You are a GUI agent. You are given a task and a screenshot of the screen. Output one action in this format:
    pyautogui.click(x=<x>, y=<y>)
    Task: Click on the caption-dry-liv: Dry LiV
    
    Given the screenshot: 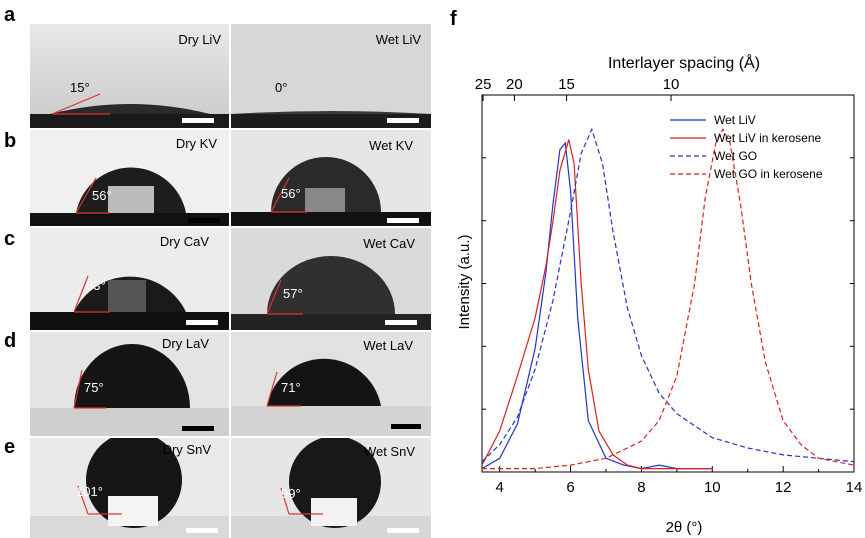 What is the action you would take?
    pyautogui.click(x=199, y=39)
    